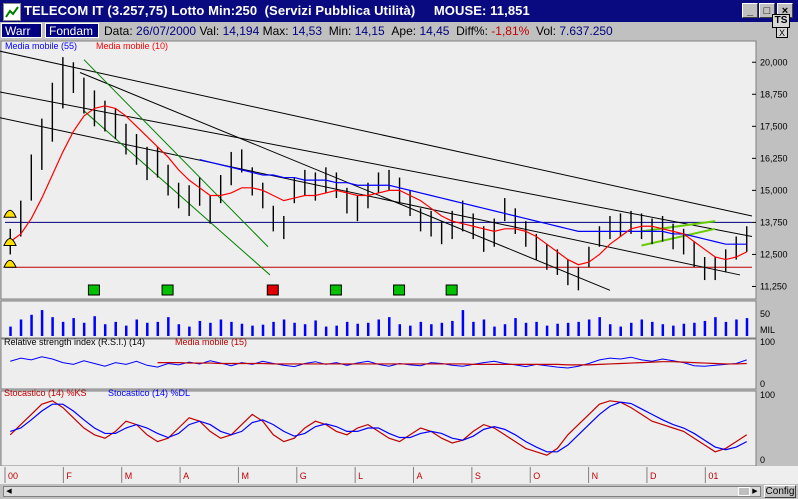 This screenshot has height=499, width=798. What do you see at coordinates (767, 342) in the screenshot?
I see `rsi-tick-100: 100` at bounding box center [767, 342].